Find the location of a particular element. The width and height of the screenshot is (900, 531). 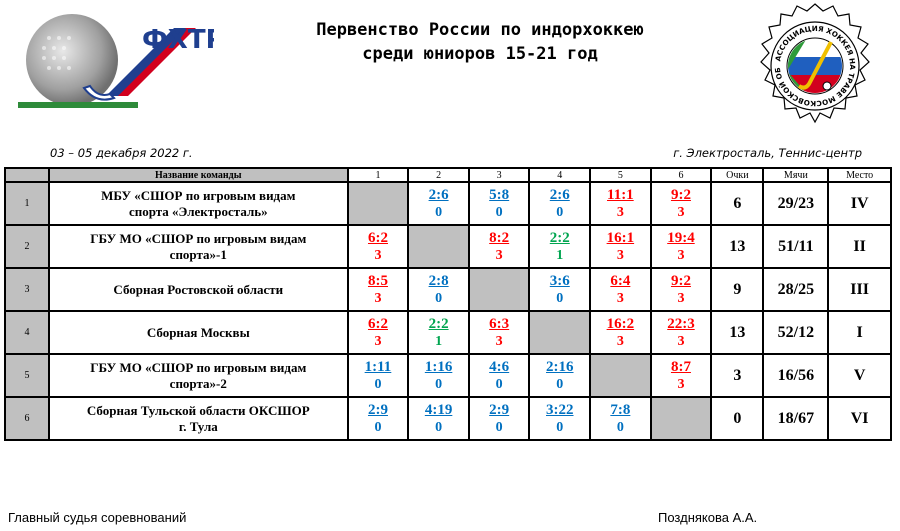

match-result-cell: 19:4 3 is located at coordinates (681, 246).